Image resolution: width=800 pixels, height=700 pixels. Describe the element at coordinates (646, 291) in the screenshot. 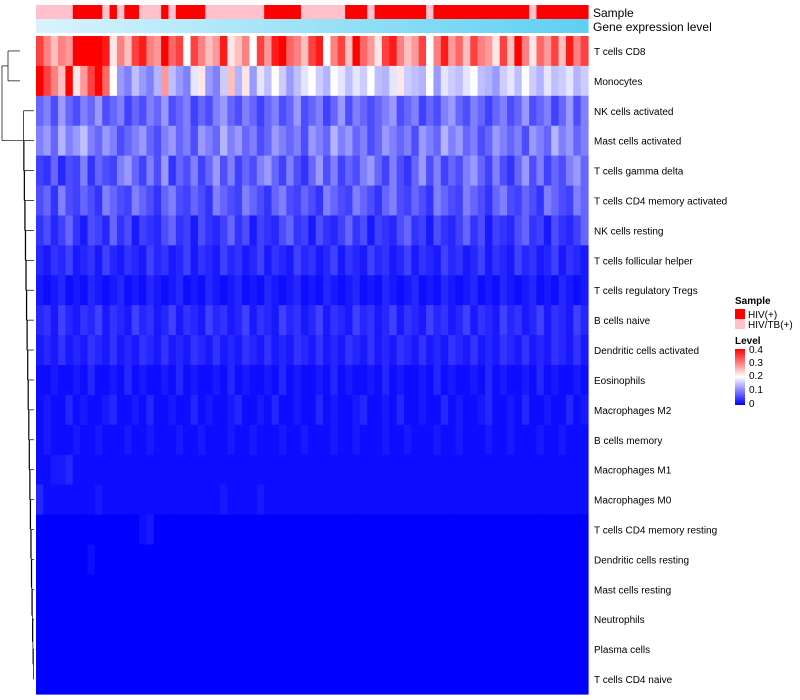

I see `row-label: T cells regulatory Tregs` at that location.